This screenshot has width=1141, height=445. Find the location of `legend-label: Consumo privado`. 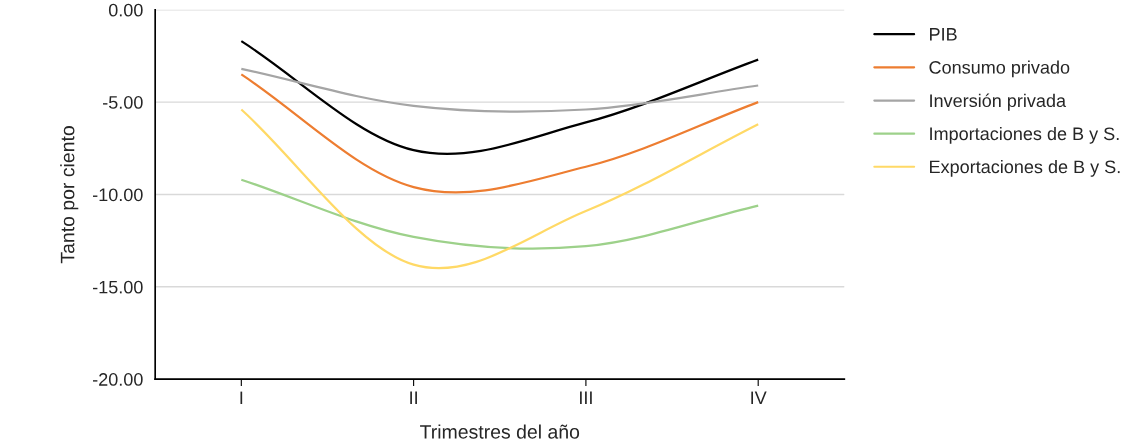

legend-label: Consumo privado is located at coordinates (999, 69).